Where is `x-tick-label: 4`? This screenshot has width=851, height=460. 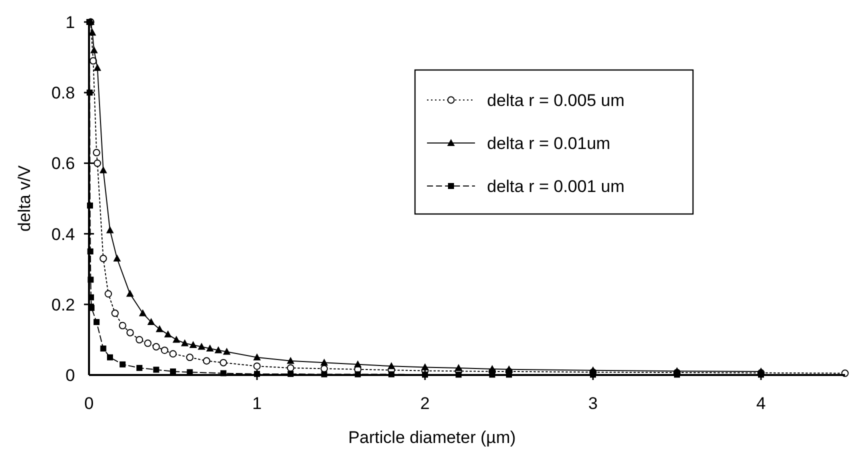 x-tick-label: 4 is located at coordinates (761, 403).